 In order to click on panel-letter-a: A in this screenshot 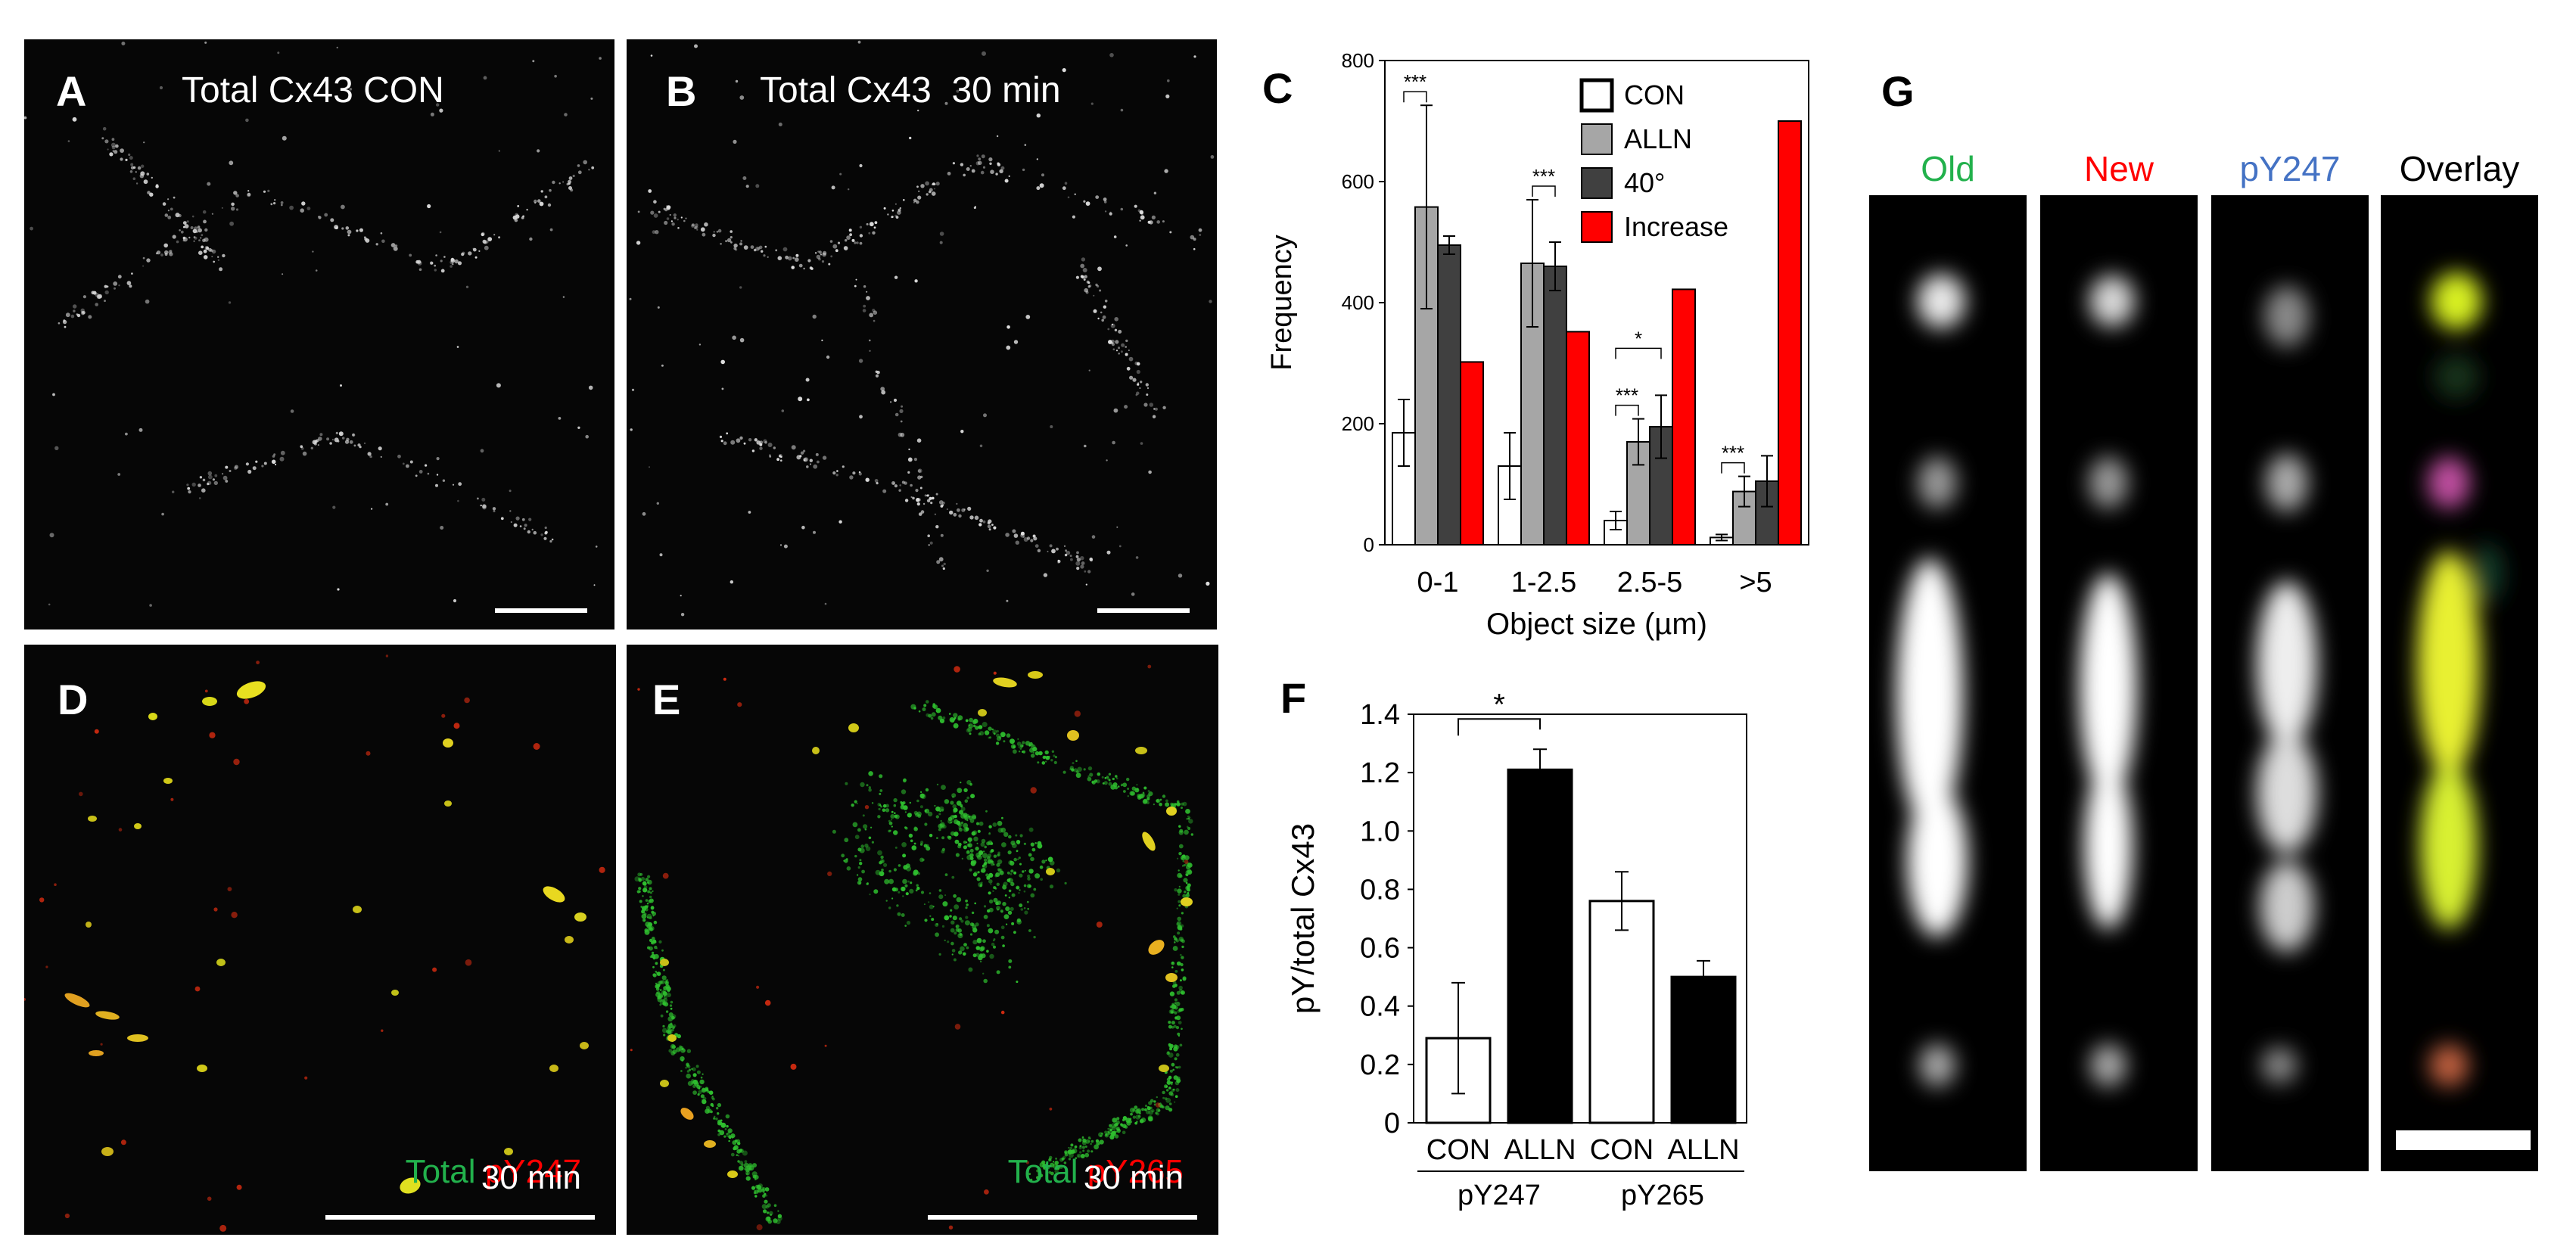, I will do `click(71, 91)`.